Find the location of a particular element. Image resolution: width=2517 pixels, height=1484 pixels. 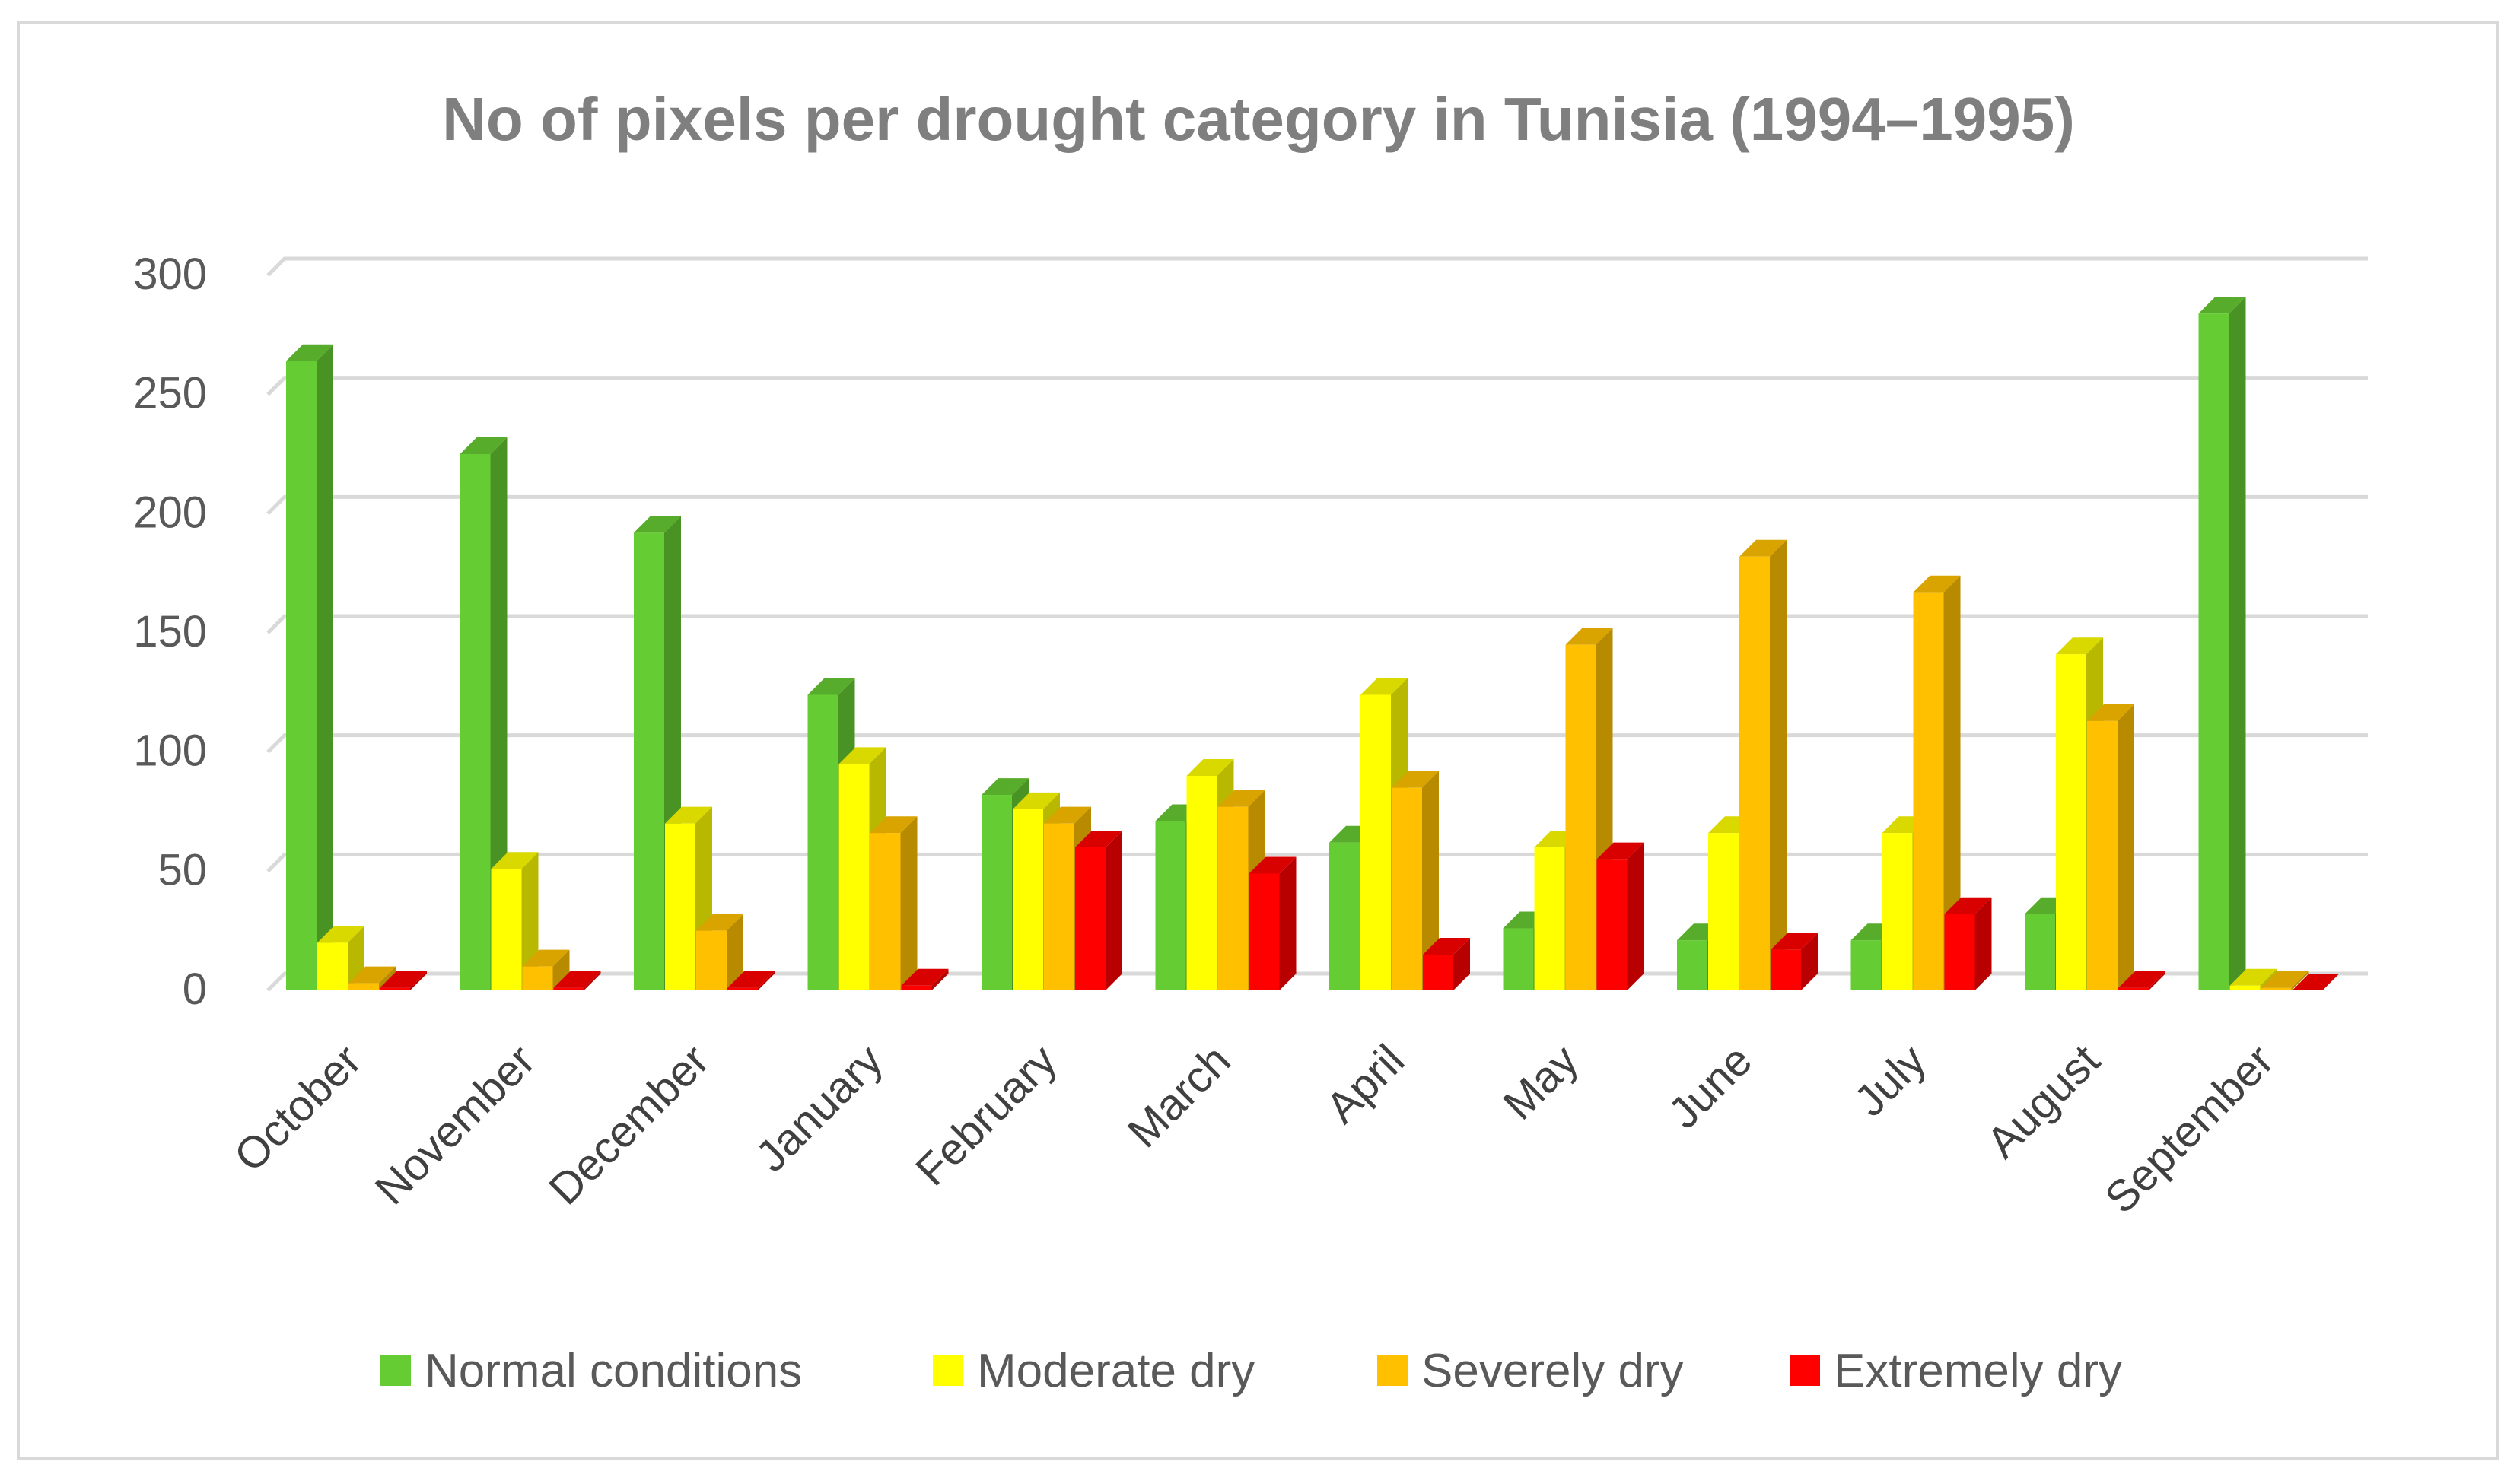

bar-extremely-dry-april is located at coordinates (1446, 964).